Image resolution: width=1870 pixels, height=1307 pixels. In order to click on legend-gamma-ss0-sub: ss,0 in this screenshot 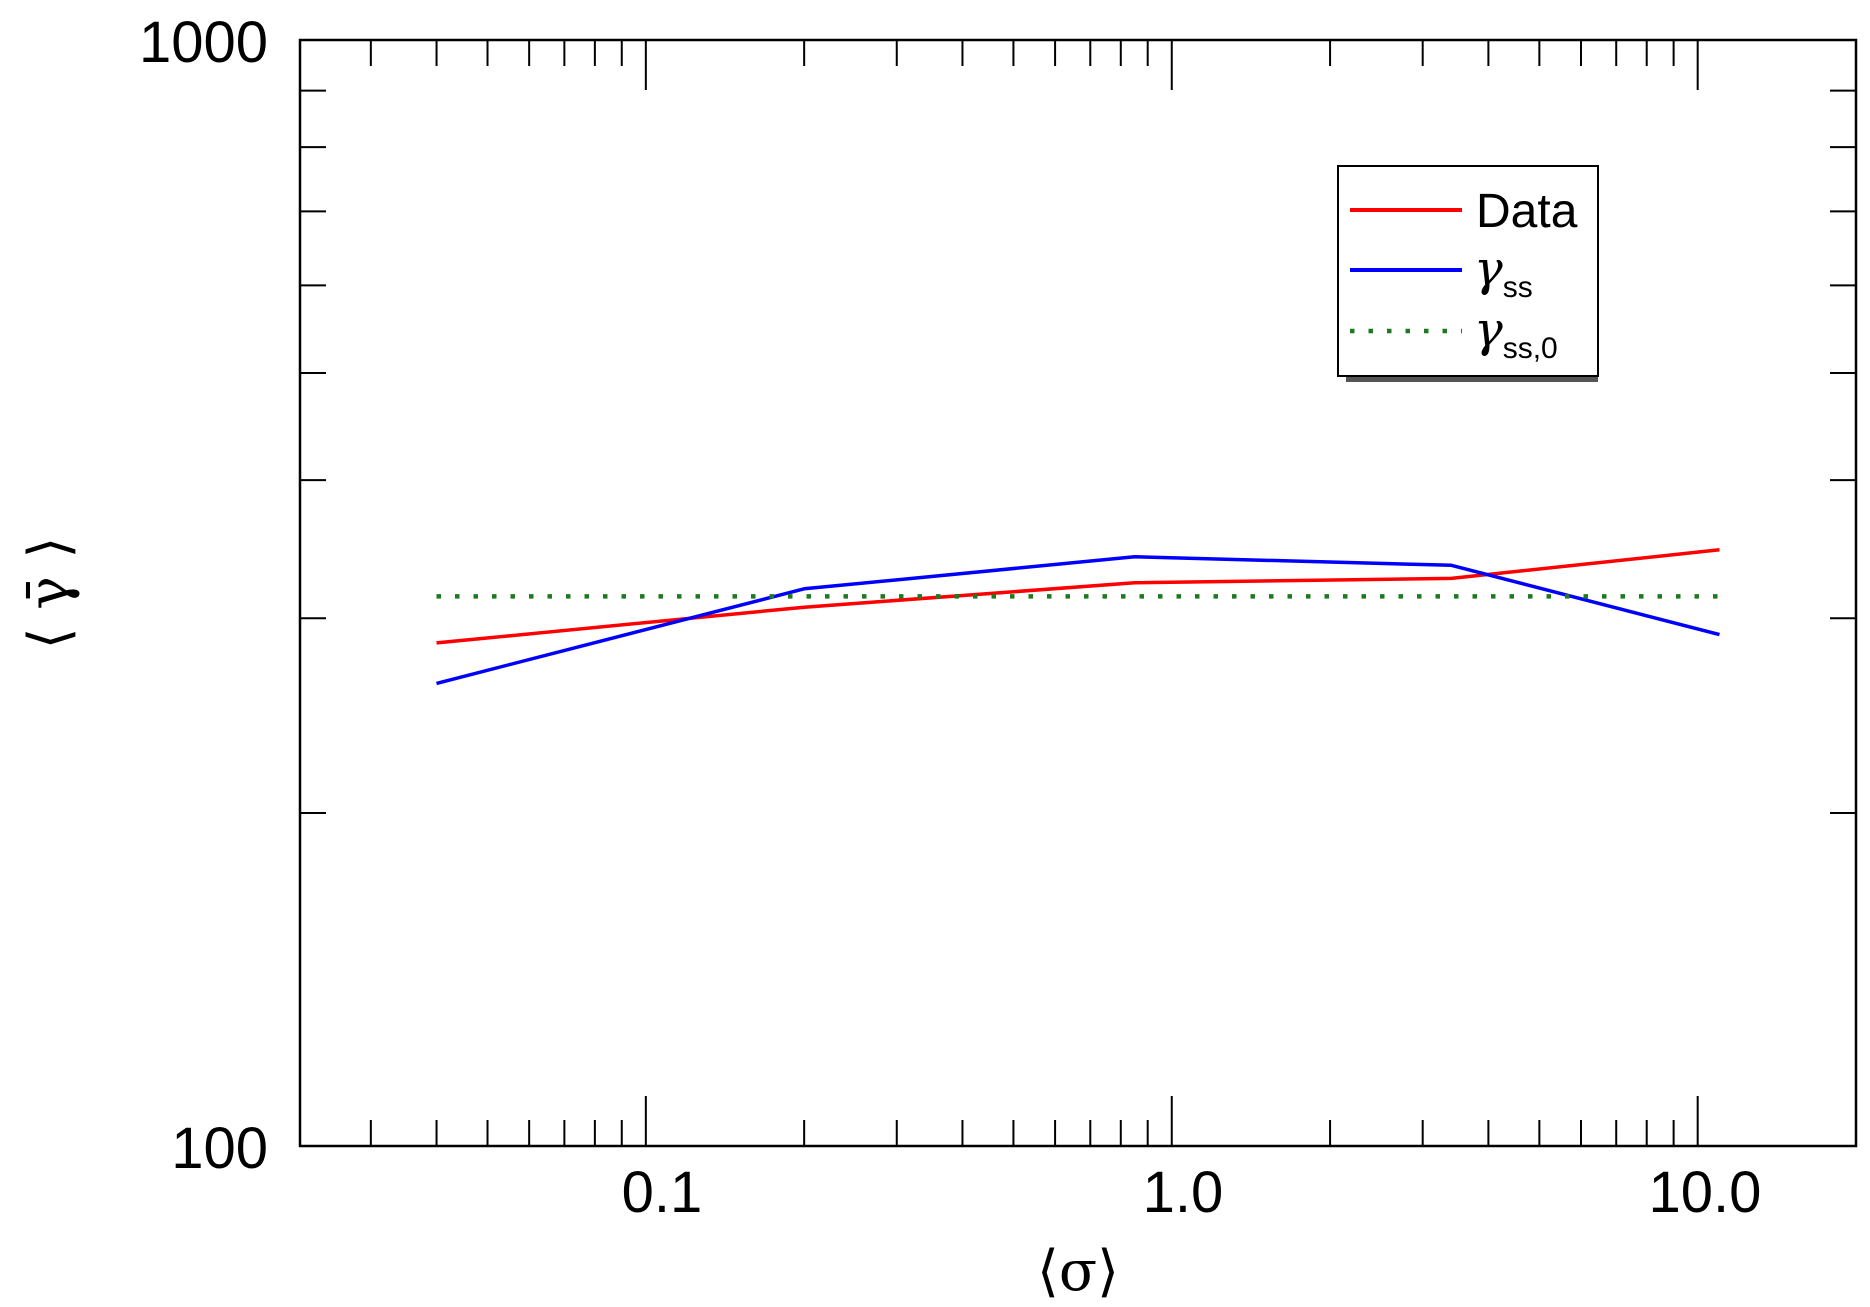, I will do `click(1530, 348)`.